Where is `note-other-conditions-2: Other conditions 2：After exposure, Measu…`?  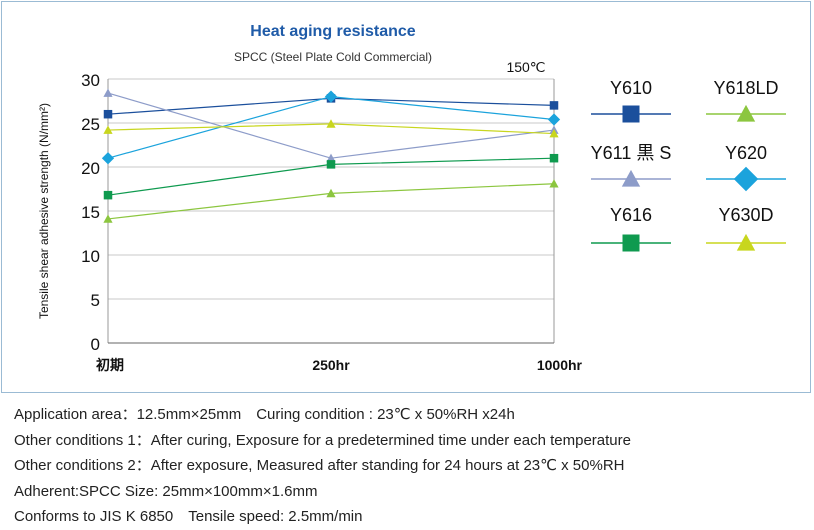
note-other-conditions-2: Other conditions 2：After exposure, Measu… is located at coordinates (319, 466).